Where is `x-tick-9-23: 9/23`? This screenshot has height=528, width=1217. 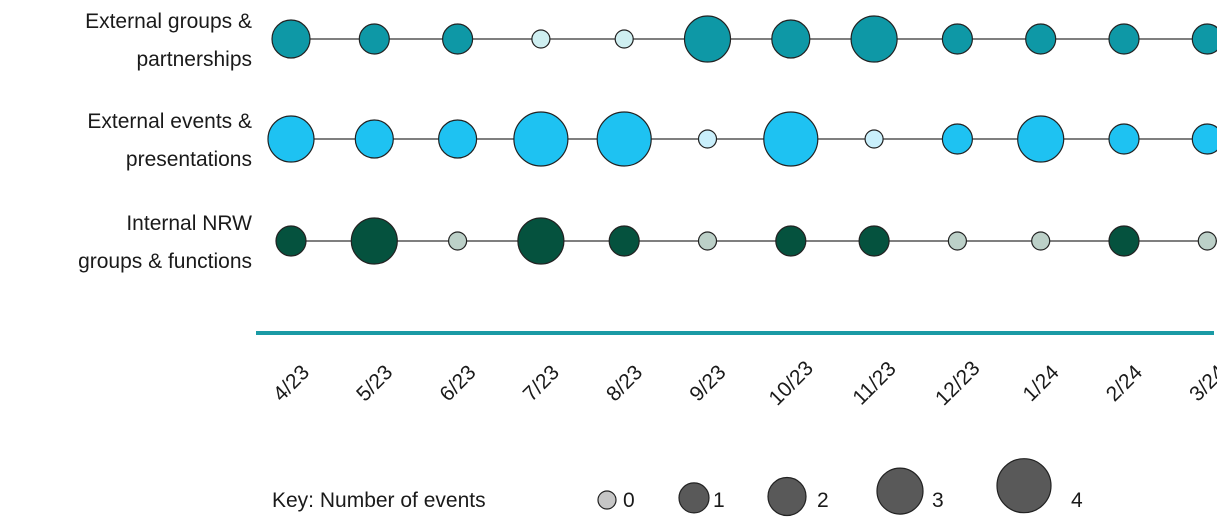
x-tick-9-23: 9/23 is located at coordinates (707, 383).